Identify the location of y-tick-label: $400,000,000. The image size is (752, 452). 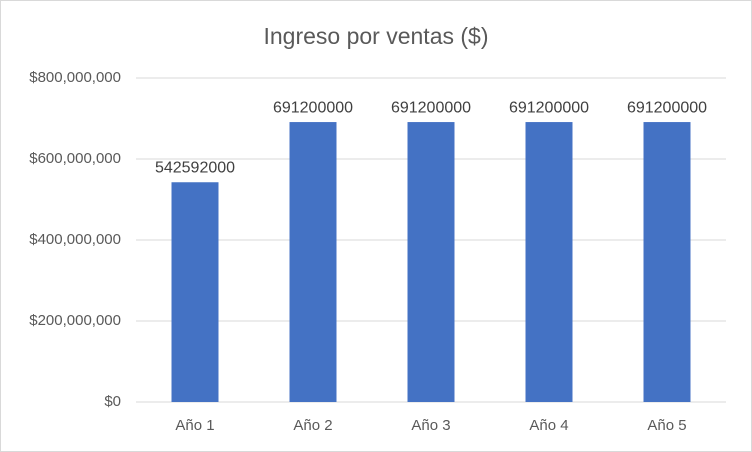
(75, 239).